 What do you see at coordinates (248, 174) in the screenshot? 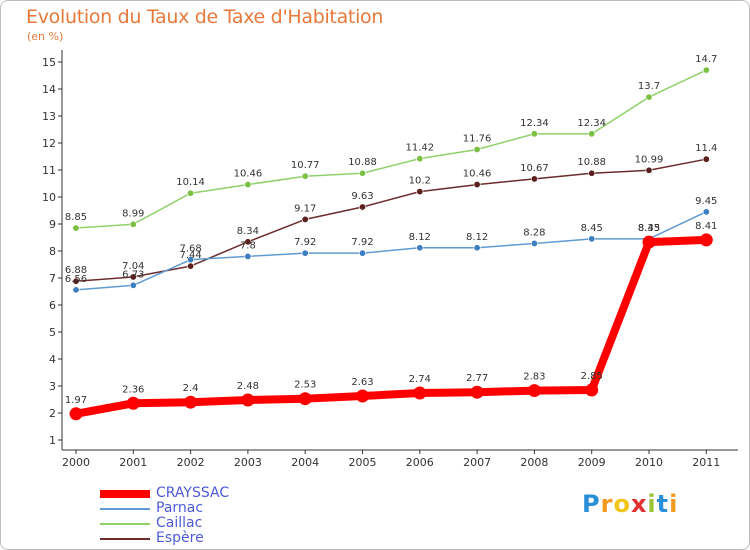
I see `data-label-caillac: 10.46` at bounding box center [248, 174].